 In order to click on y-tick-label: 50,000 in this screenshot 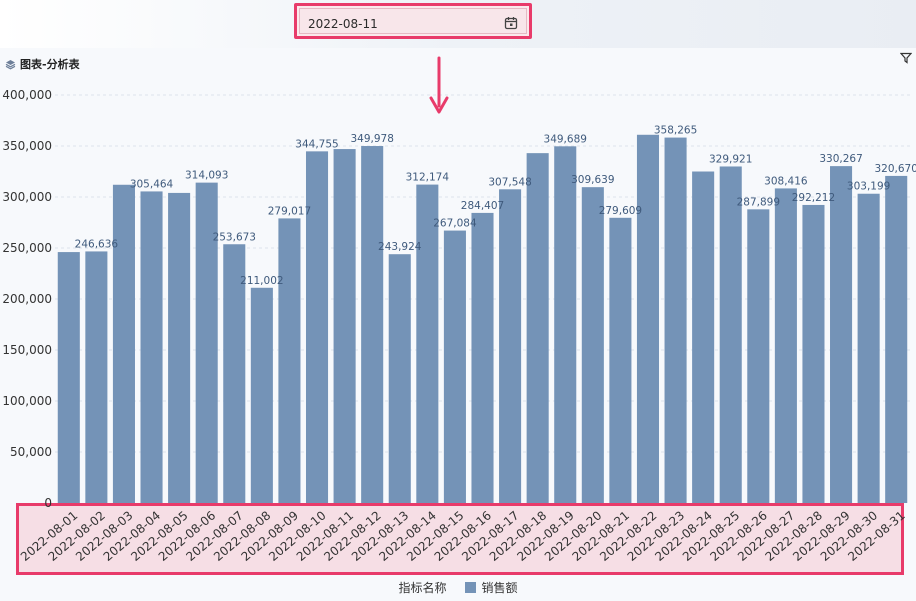, I will do `click(31, 452)`.